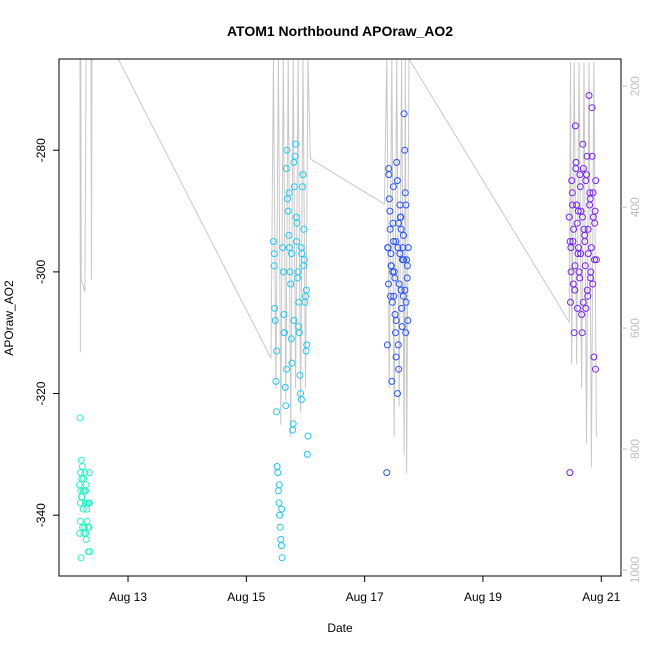 The width and height of the screenshot is (650, 650). Describe the element at coordinates (340, 31) in the screenshot. I see `chart-title: ATOM1 Northbound APOraw_AO2` at that location.